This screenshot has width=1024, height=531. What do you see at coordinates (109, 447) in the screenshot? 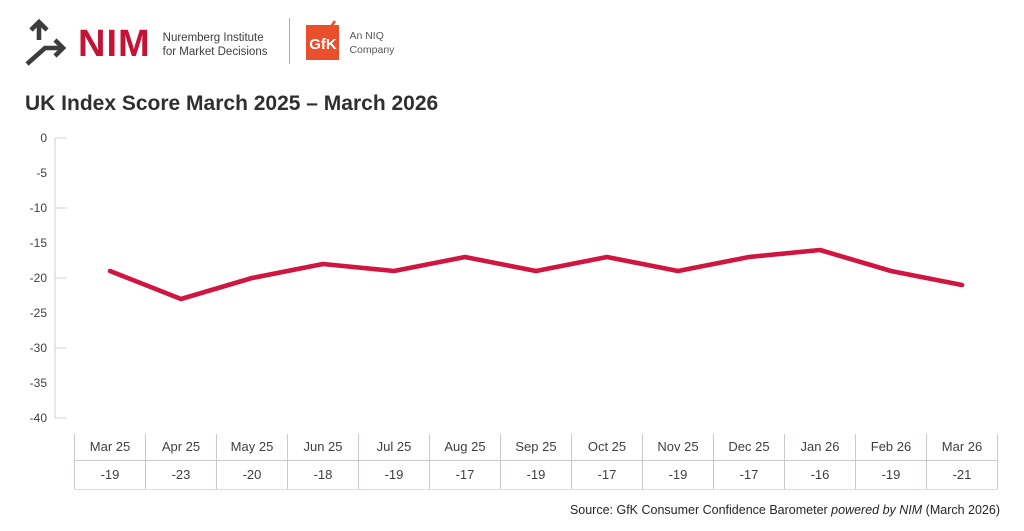
I see `month-label: Mar 25` at bounding box center [109, 447].